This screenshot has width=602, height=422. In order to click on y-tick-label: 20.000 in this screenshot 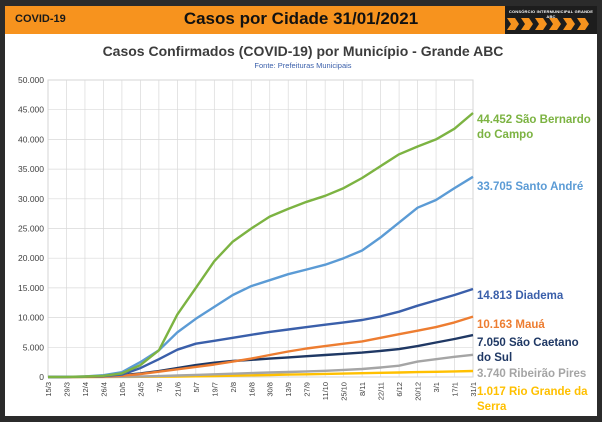, I will do `click(31, 258)`.